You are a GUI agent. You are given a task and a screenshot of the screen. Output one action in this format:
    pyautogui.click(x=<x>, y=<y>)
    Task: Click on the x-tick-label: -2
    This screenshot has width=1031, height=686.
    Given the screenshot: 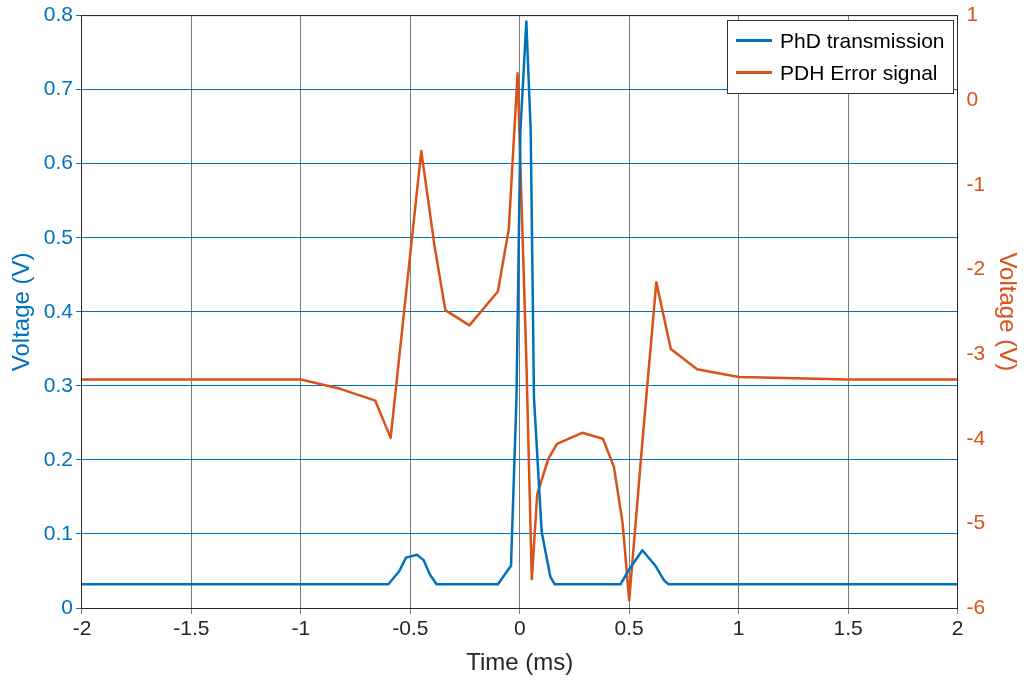 What is the action you would take?
    pyautogui.click(x=82, y=628)
    